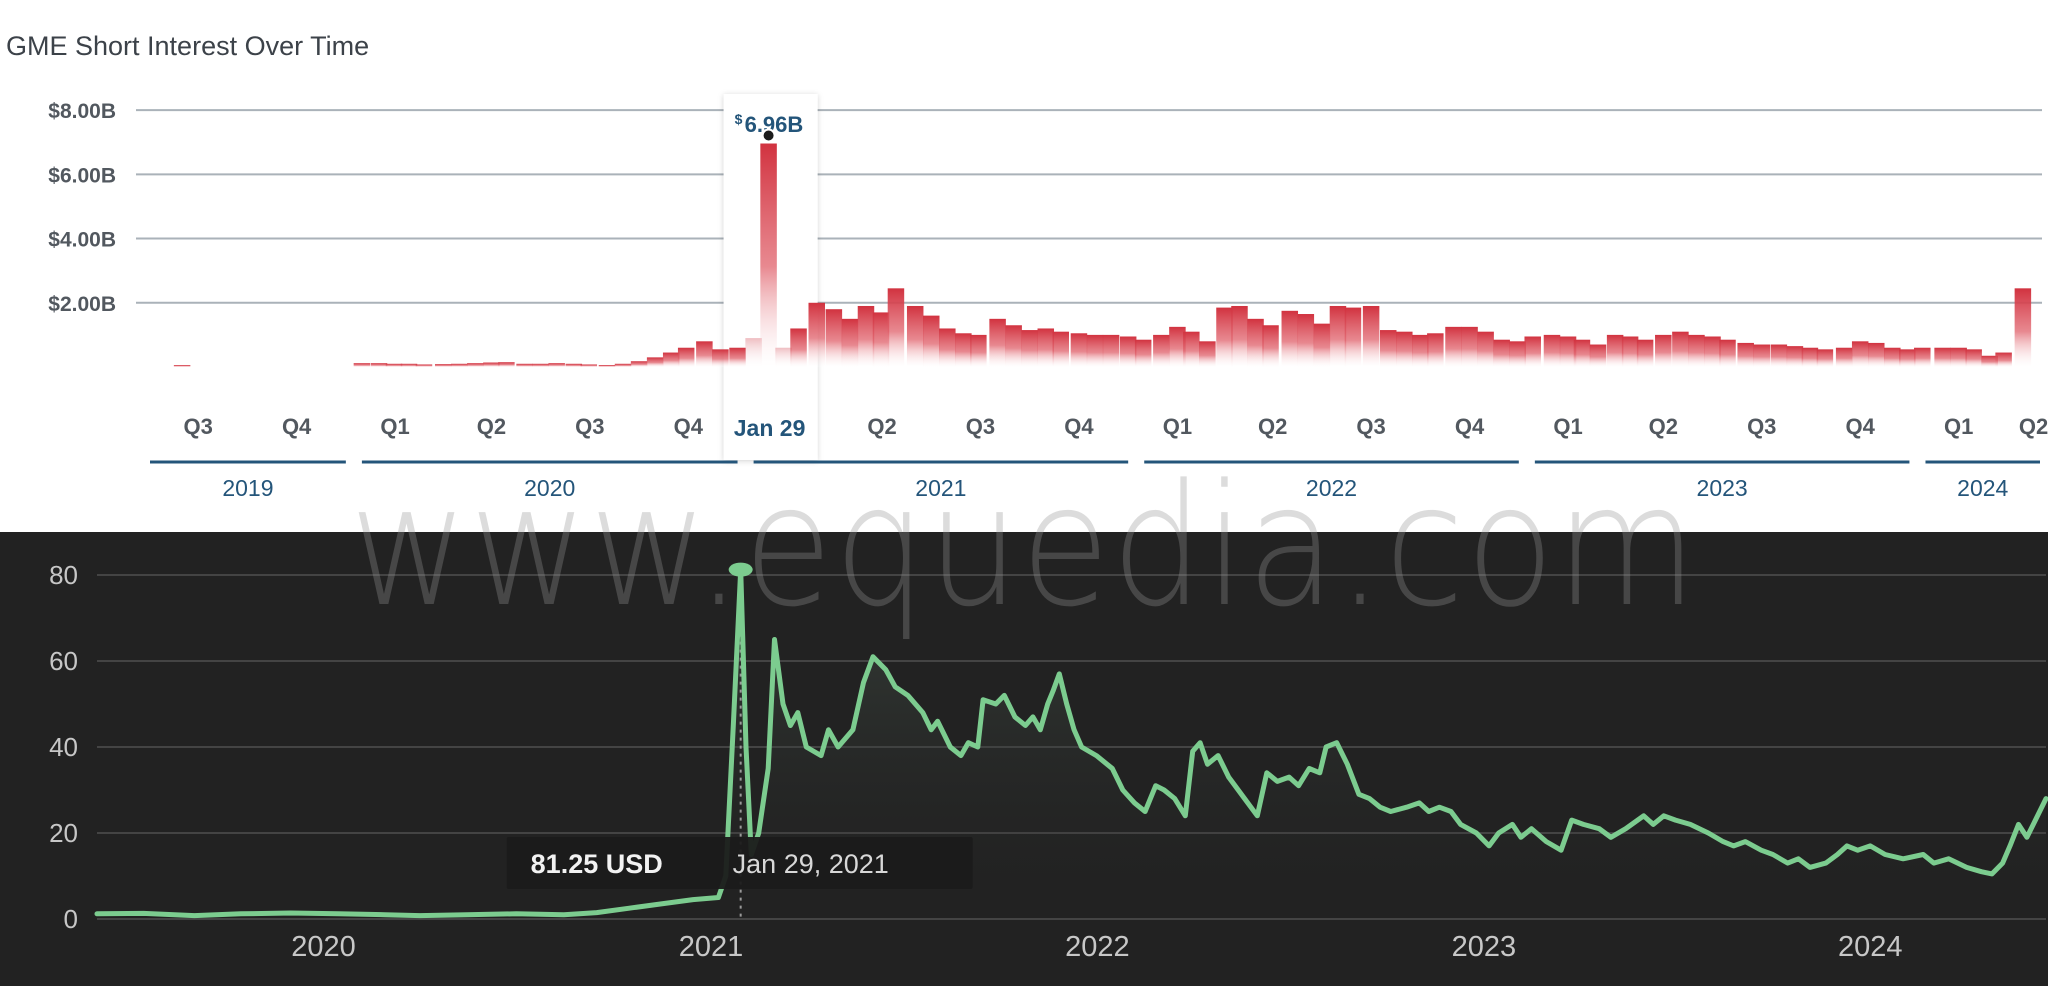 This screenshot has height=986, width=2048. What do you see at coordinates (768, 255) in the screenshot?
I see `bar-highlighted` at bounding box center [768, 255].